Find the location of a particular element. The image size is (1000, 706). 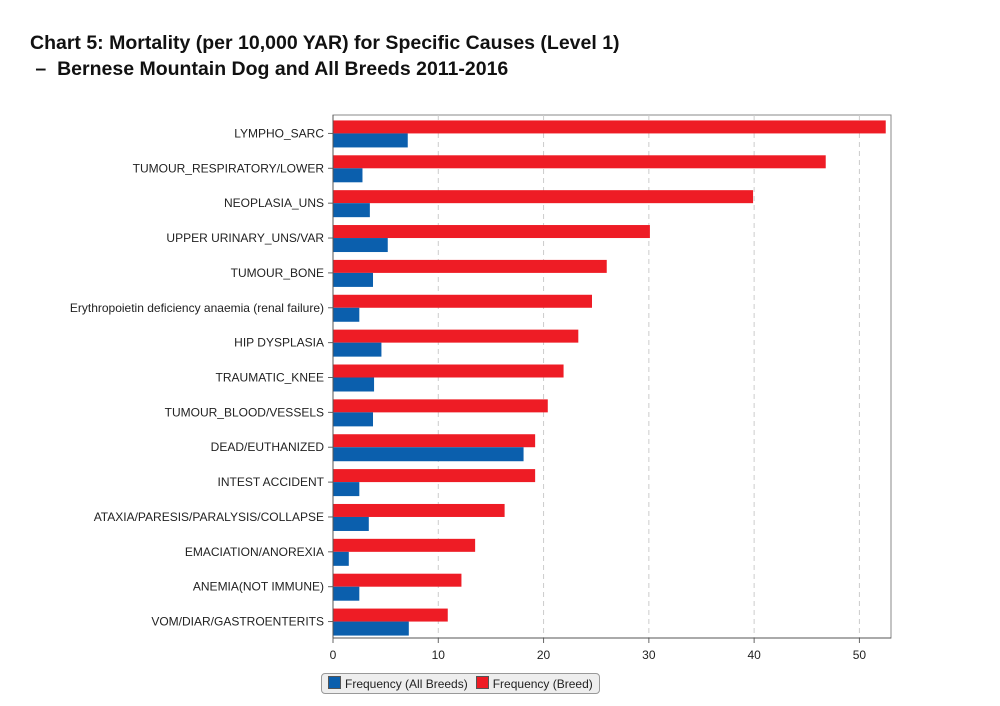

y-tick-label: UPPER URINARY_UNS/VAR is located at coordinates (245, 238).